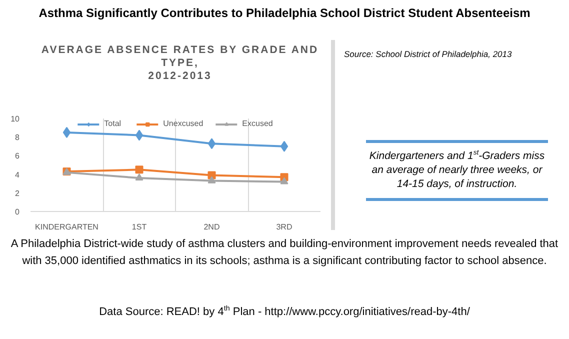 Image resolution: width=569 pixels, height=339 pixels. What do you see at coordinates (285, 13) in the screenshot?
I see `text: Asthma Significantly Contributes to Philadelphia School District Student Absenteeism` at bounding box center [285, 13].